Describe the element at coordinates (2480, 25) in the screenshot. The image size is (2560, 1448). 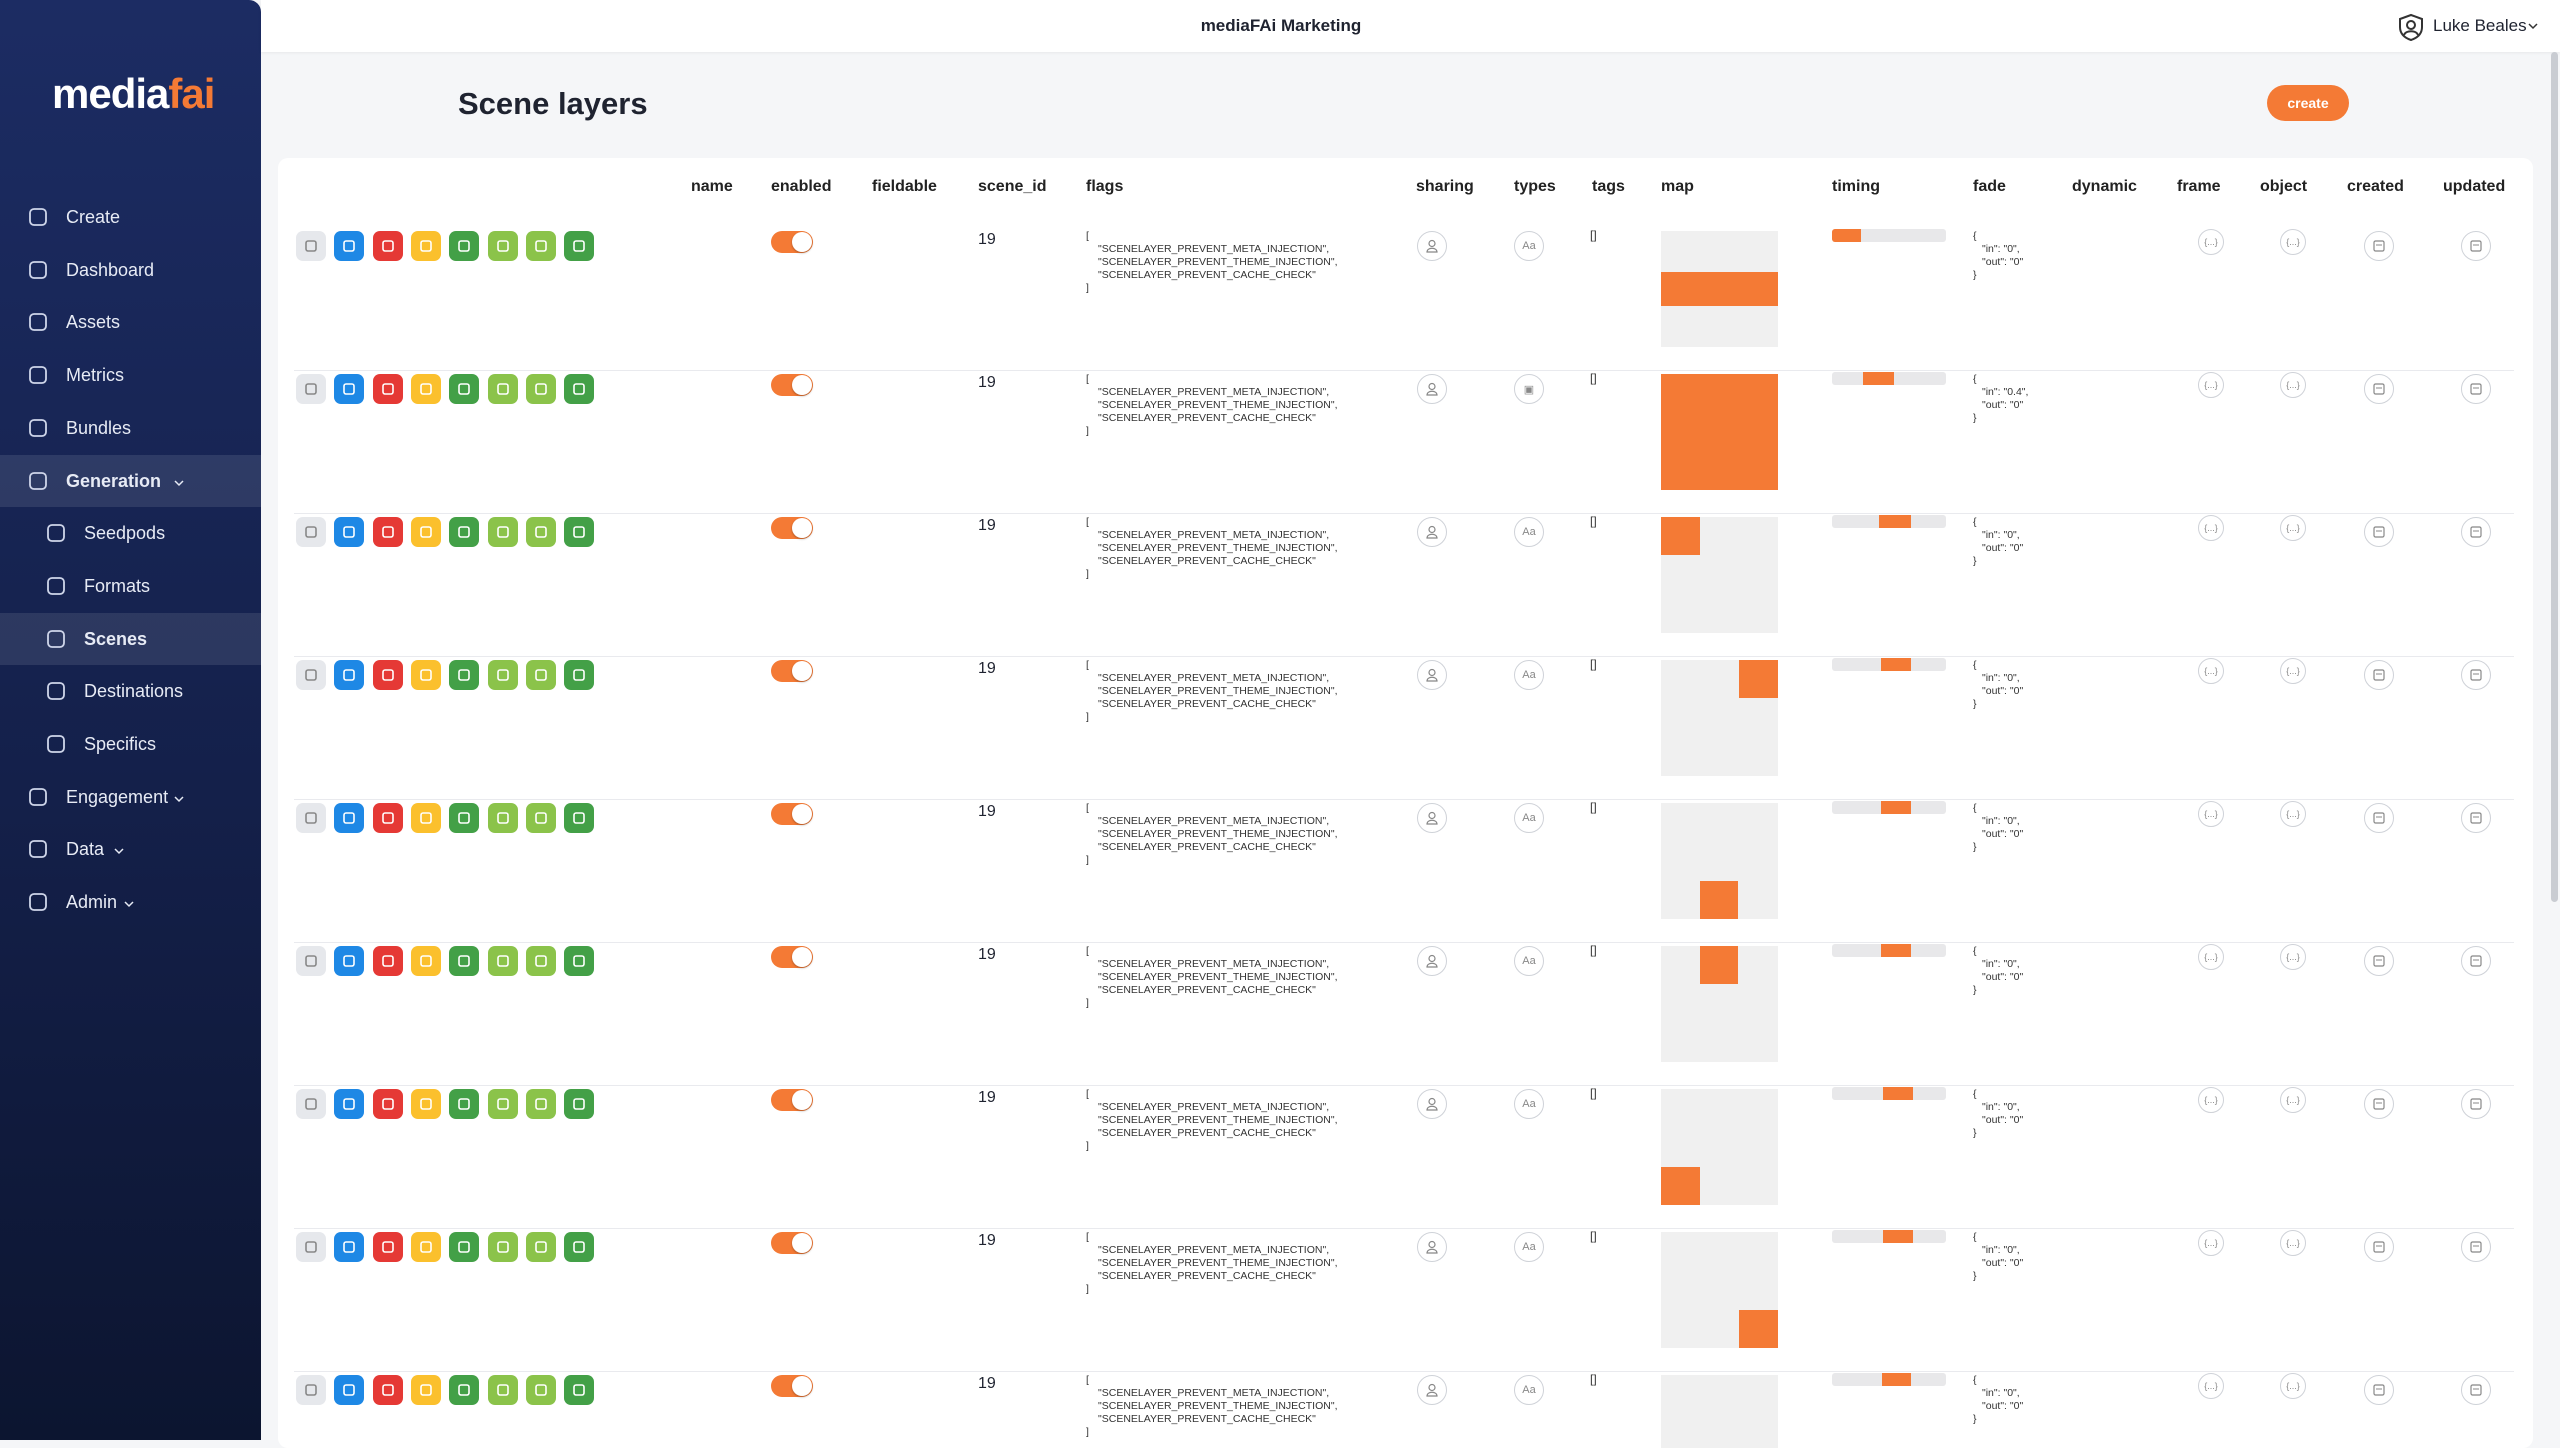
I see `user-name: Luke Beales` at that location.